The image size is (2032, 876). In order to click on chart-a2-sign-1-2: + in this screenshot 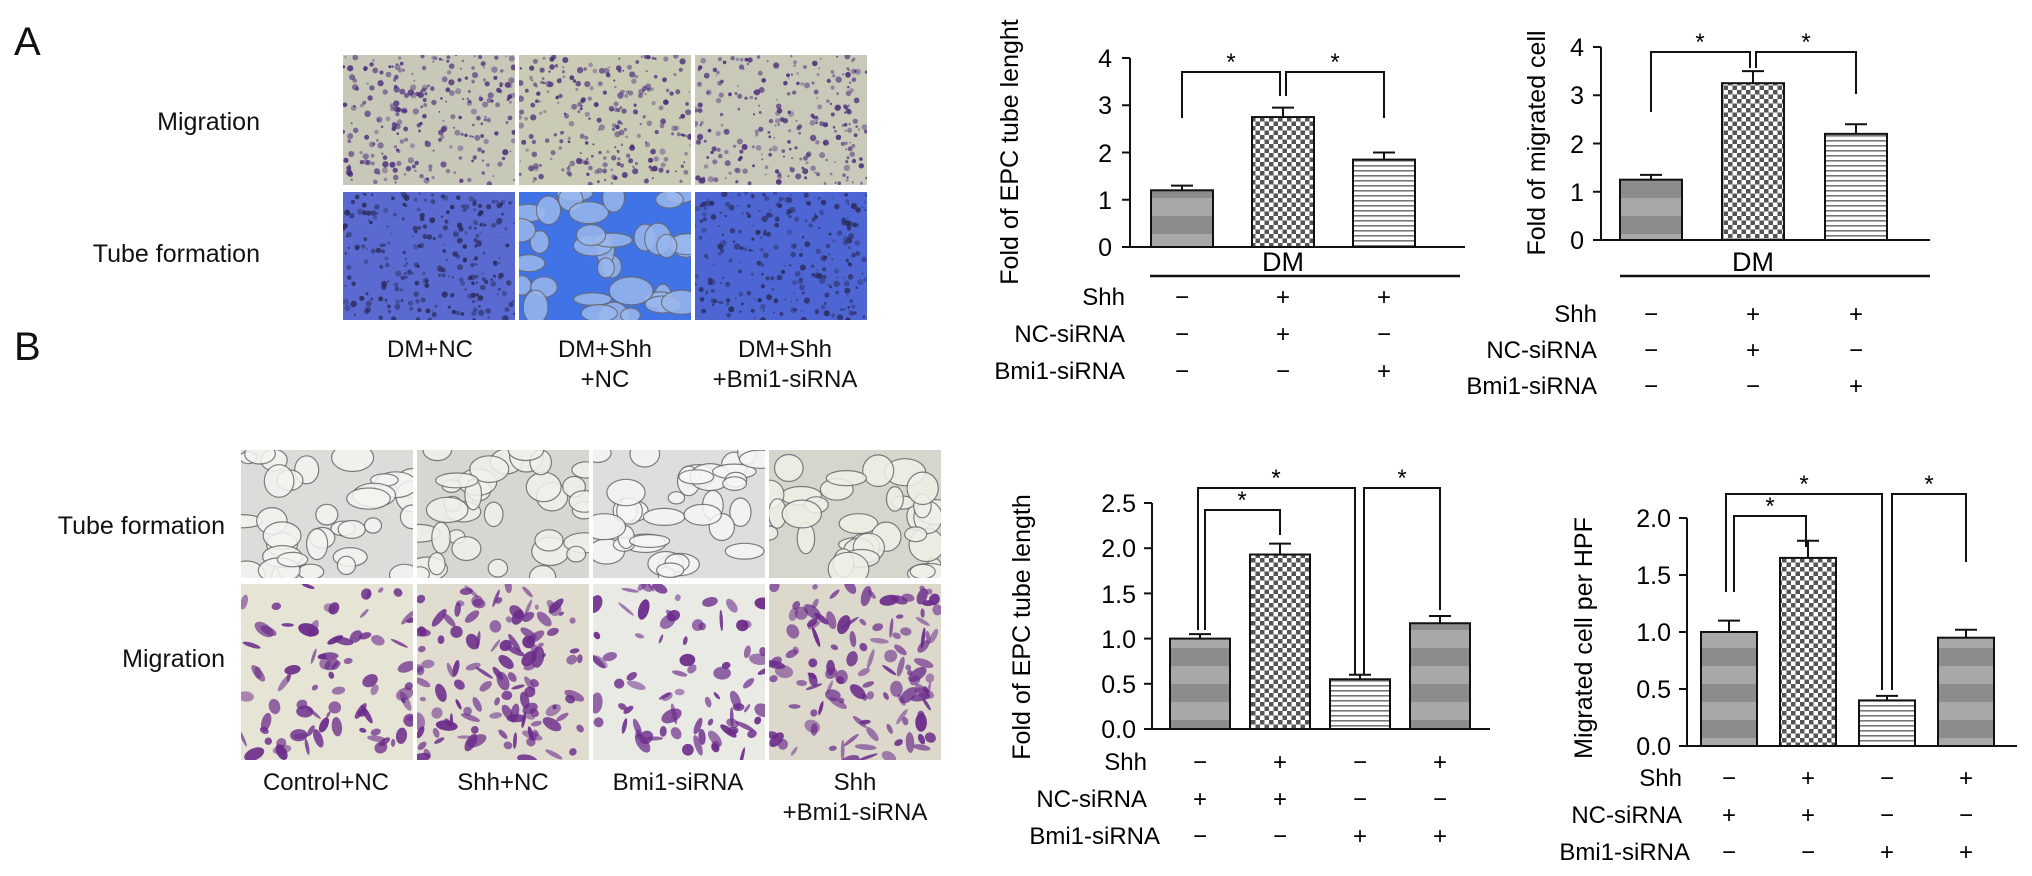, I will do `click(1753, 314)`.